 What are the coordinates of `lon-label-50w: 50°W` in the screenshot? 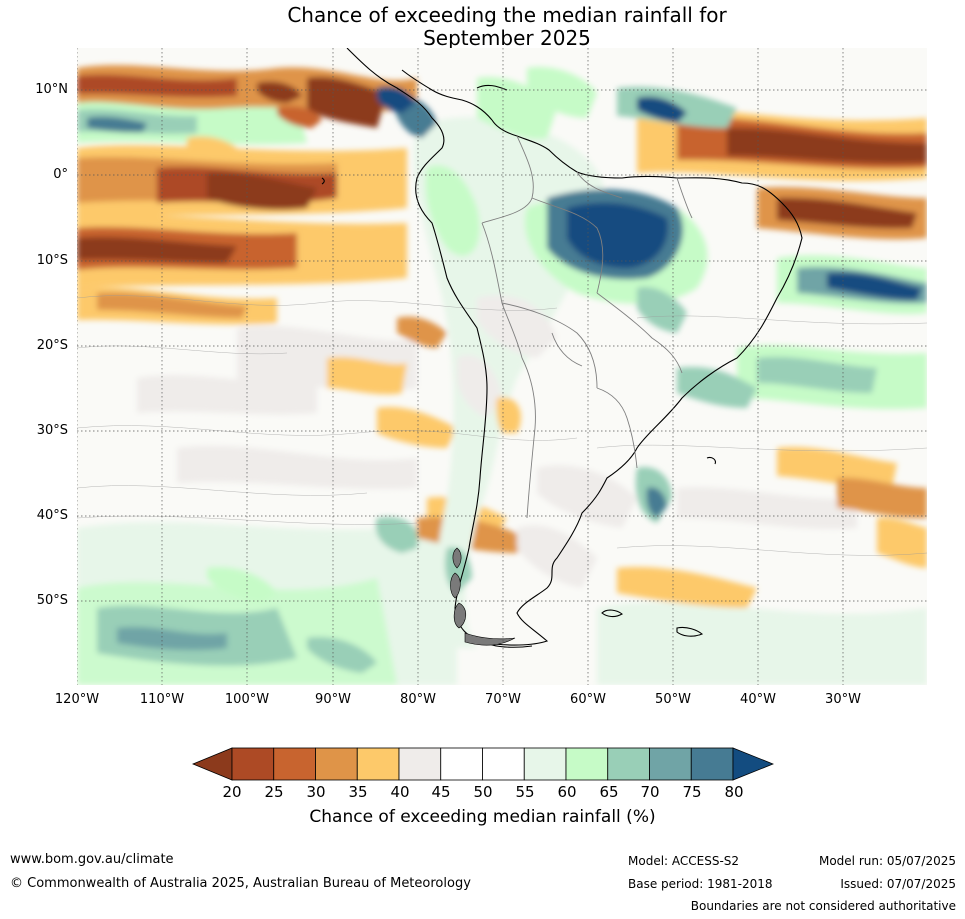 It's located at (673, 699).